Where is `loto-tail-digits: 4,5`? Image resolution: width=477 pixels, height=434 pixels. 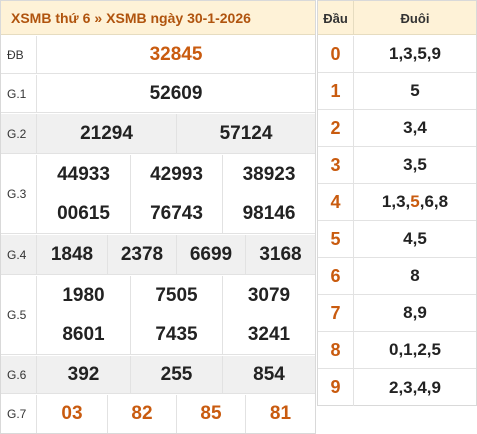 loto-tail-digits: 4,5 is located at coordinates (415, 238).